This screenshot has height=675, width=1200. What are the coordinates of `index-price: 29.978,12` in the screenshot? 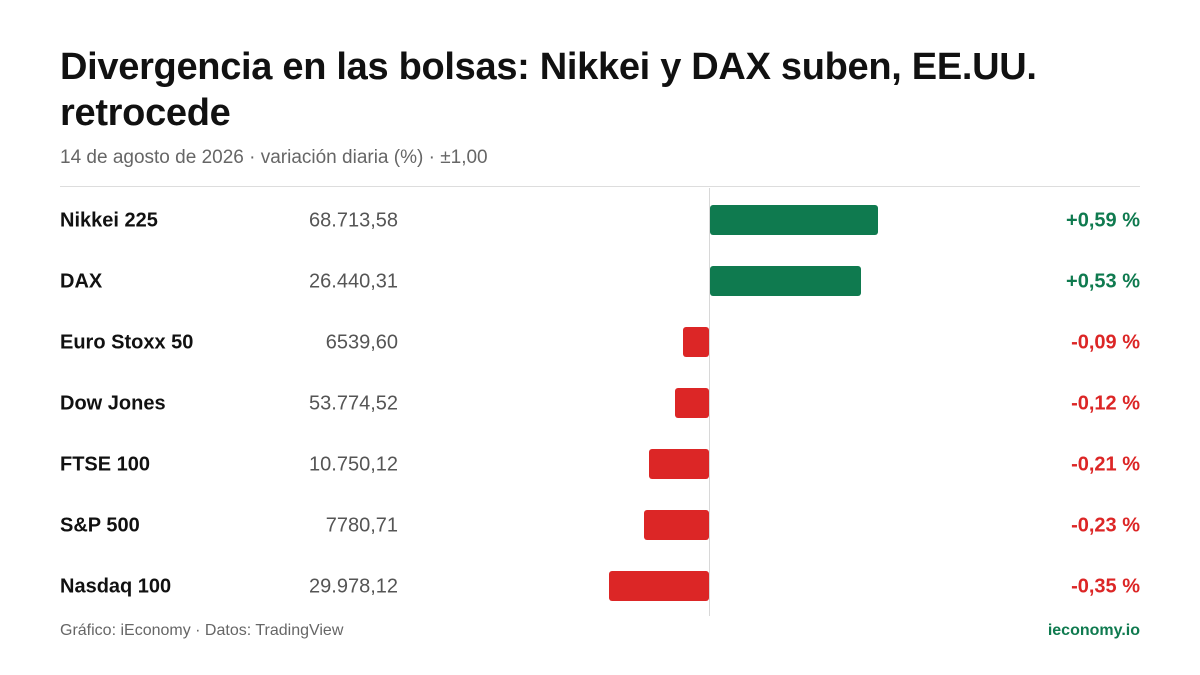 It's located at (353, 586).